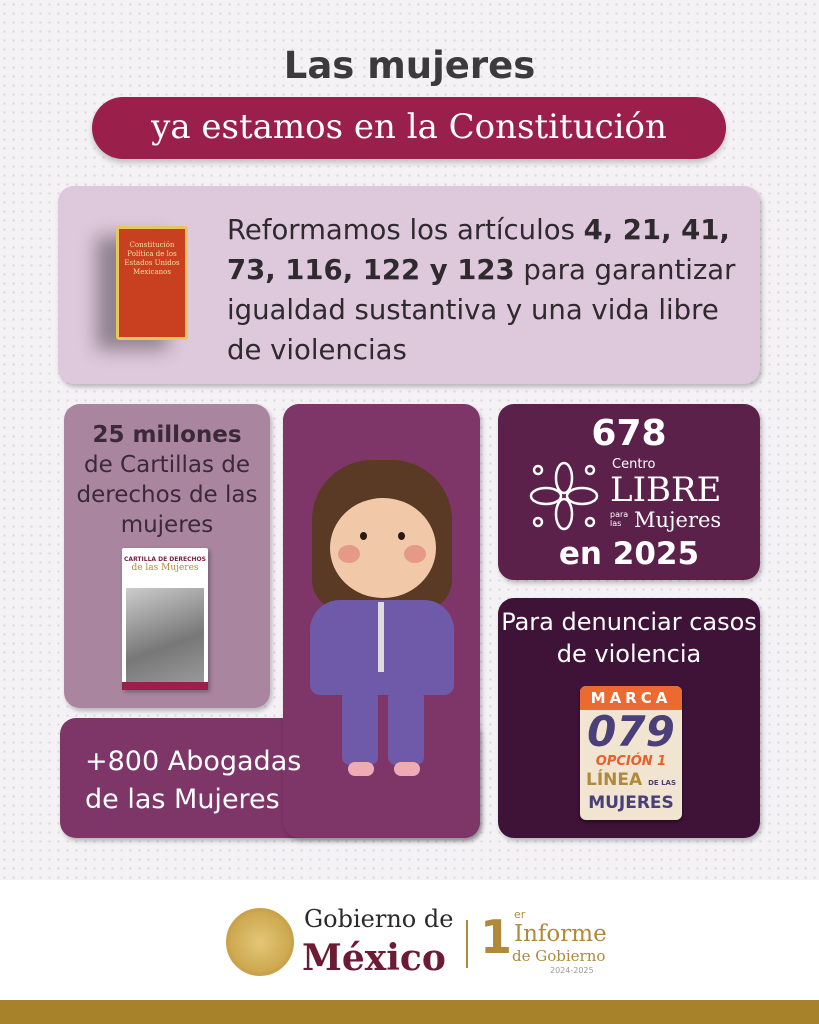 Image resolution: width=819 pixels, height=1024 pixels. Describe the element at coordinates (409, 65) in the screenshot. I see `page-title: Las mujeres` at that location.